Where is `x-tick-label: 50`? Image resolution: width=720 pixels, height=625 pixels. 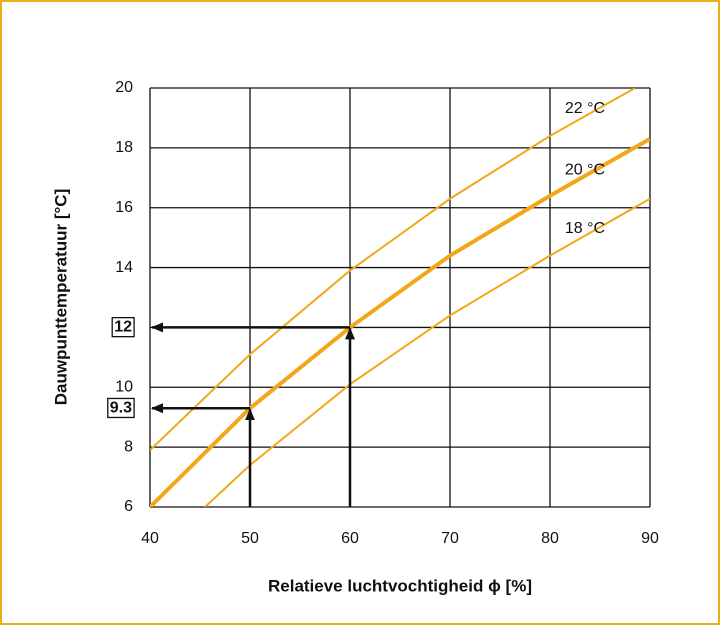 x-tick-label: 50 is located at coordinates (250, 538).